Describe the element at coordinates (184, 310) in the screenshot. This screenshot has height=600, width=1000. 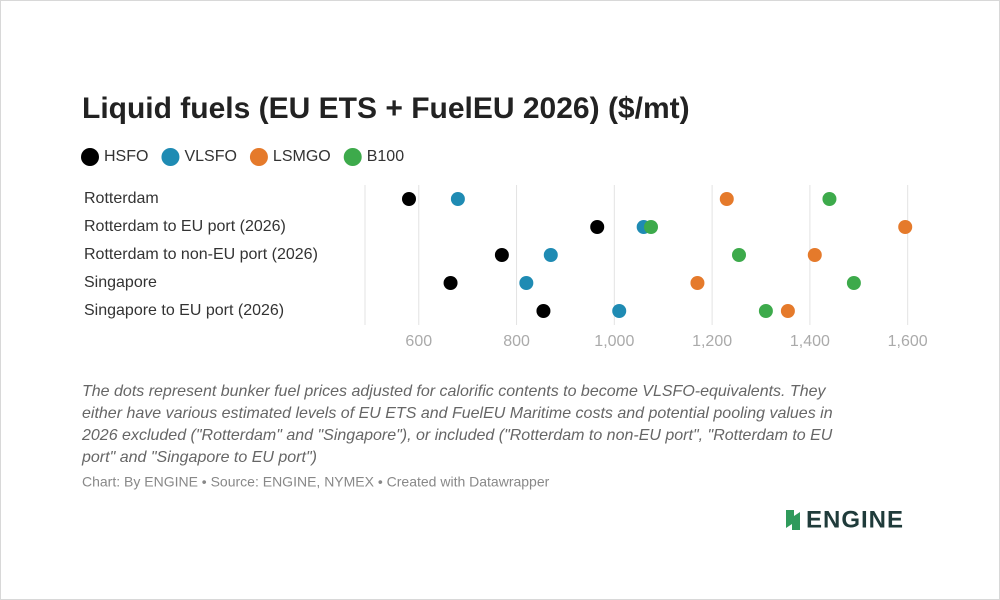
I see `category-label: Singapore to EU port (2026)` at that location.